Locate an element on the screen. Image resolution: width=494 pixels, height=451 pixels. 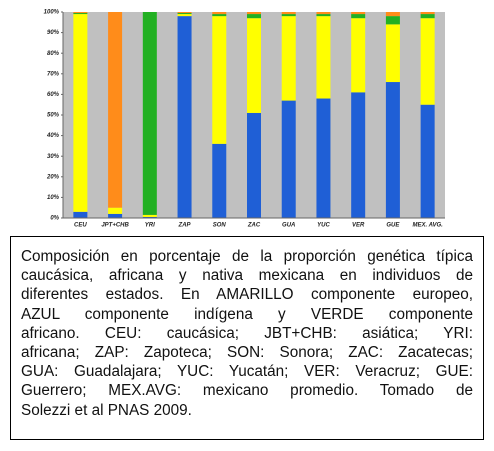
y-tick-label: 30% is located at coordinates (53, 157).